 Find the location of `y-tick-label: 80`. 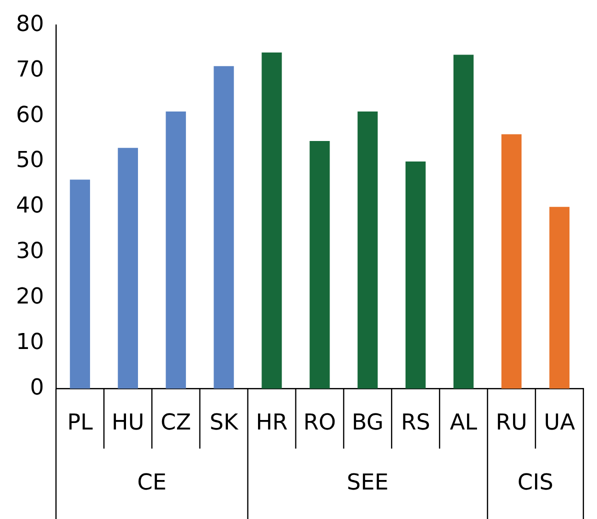

y-tick-label: 80 is located at coordinates (30, 24).